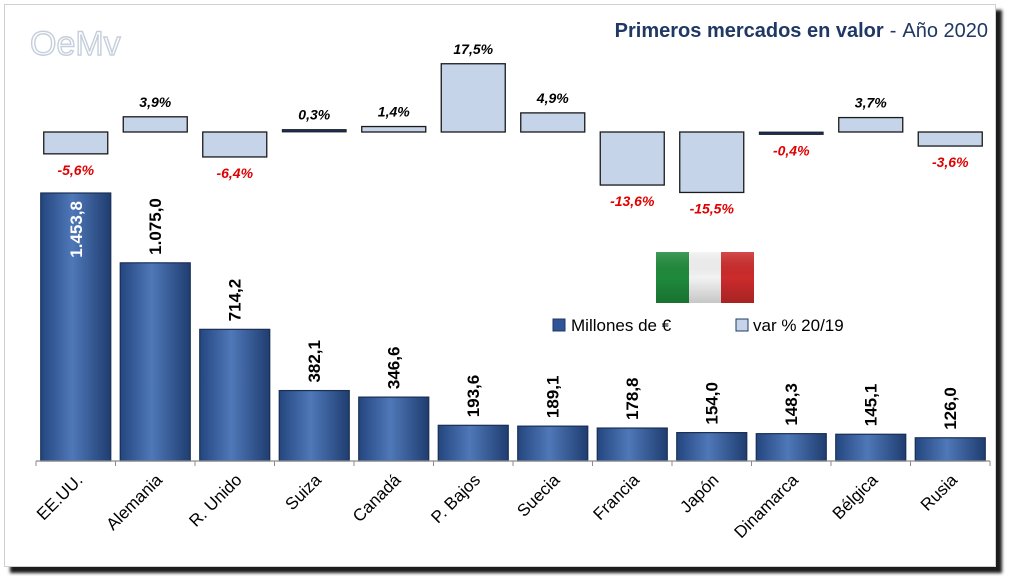 The height and width of the screenshot is (576, 1024). I want to click on value-label: 154,0, so click(712, 403).